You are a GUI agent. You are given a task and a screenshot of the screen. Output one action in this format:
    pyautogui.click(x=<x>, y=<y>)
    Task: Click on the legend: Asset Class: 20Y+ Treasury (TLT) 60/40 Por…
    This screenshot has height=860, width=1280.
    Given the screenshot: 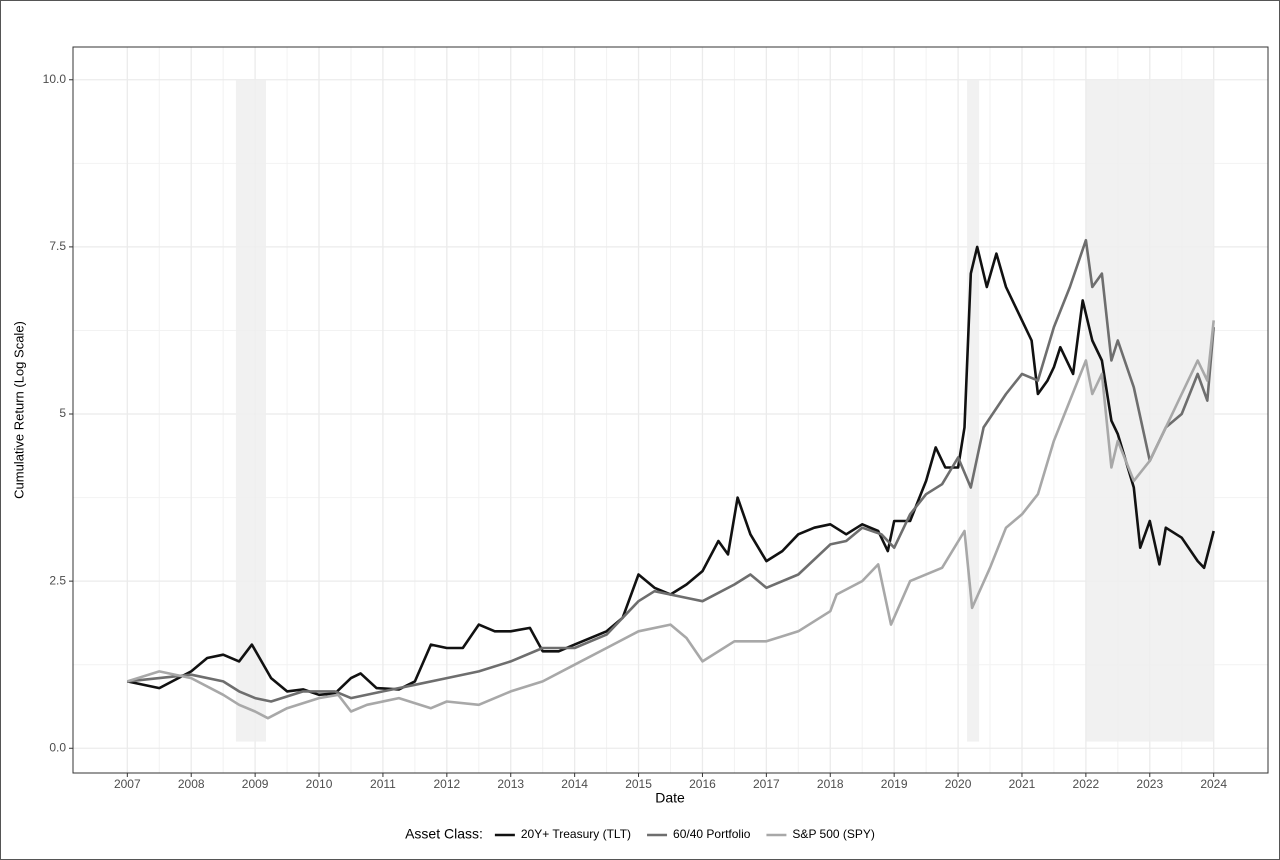 What is the action you would take?
    pyautogui.click(x=640, y=834)
    